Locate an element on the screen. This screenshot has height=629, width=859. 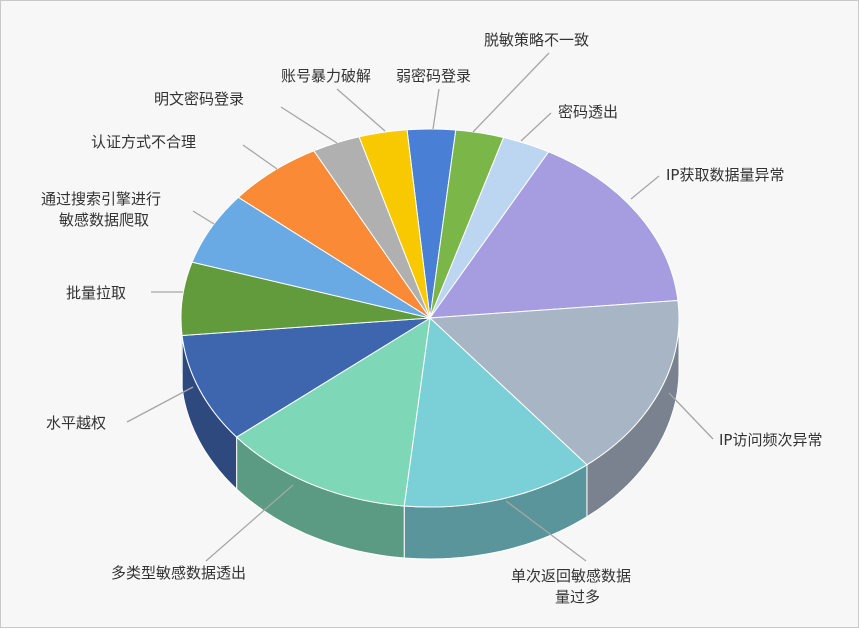
slice-label: IP获取数据量异常 is located at coordinates (725, 175).